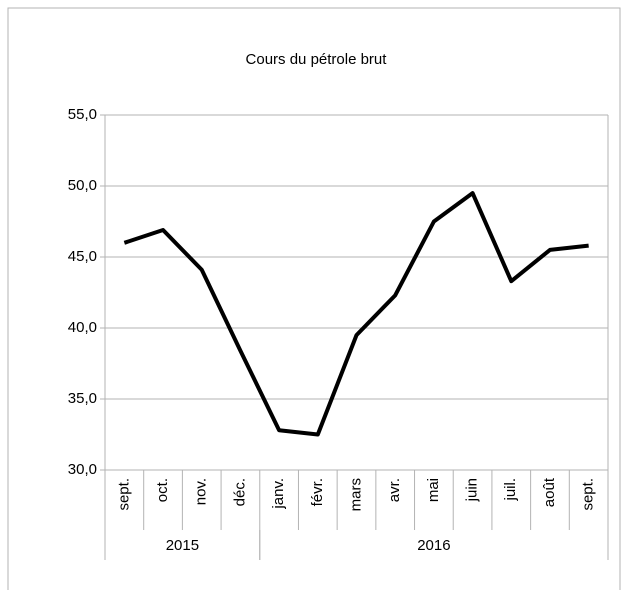 The width and height of the screenshot is (626, 595). What do you see at coordinates (472, 490) in the screenshot?
I see `x-tick-label: juin` at bounding box center [472, 490].